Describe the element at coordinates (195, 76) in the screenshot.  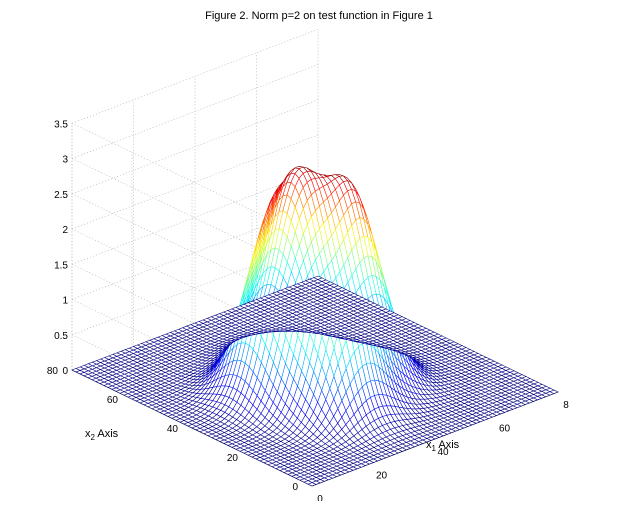
I see `grid-line` at that location.